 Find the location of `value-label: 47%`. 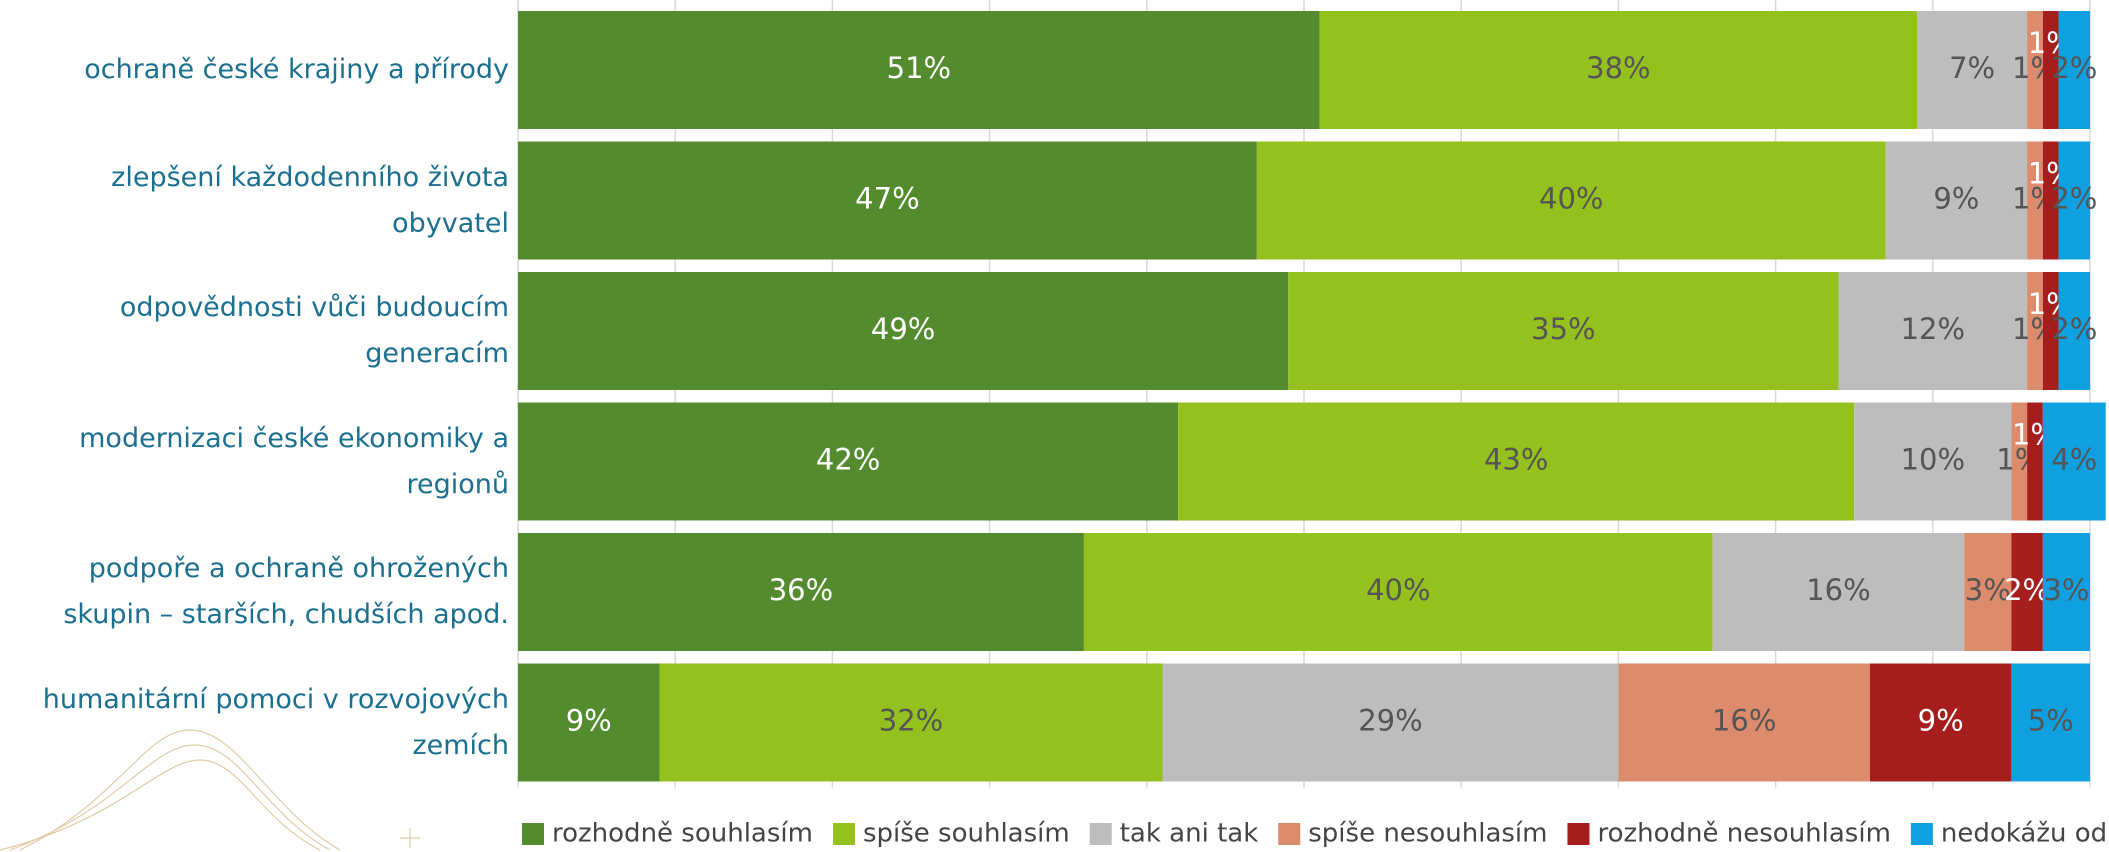

value-label: 47% is located at coordinates (887, 199).